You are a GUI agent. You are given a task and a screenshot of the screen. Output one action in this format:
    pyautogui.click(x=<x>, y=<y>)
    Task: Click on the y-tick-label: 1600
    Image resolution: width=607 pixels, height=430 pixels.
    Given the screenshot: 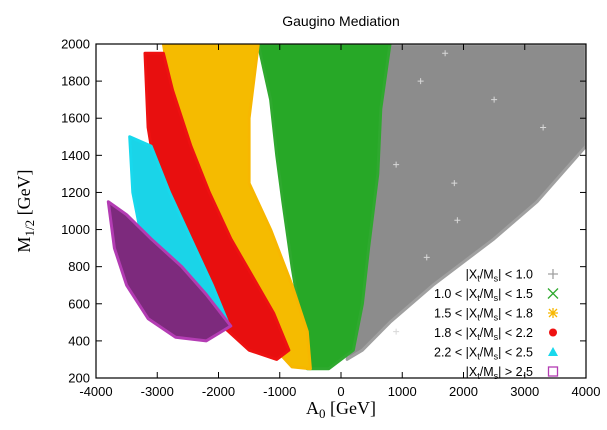 What is the action you would take?
    pyautogui.click(x=75, y=118)
    